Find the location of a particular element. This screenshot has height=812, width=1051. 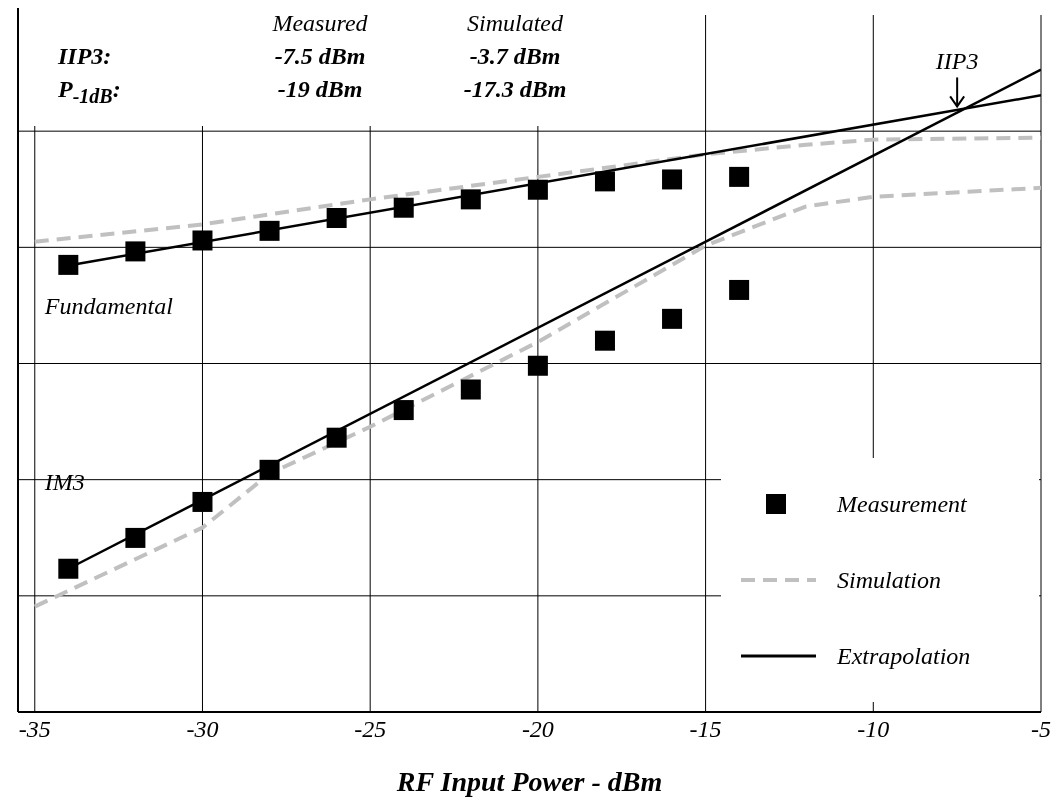

x-tick-label: -5 is located at coordinates (1041, 729).